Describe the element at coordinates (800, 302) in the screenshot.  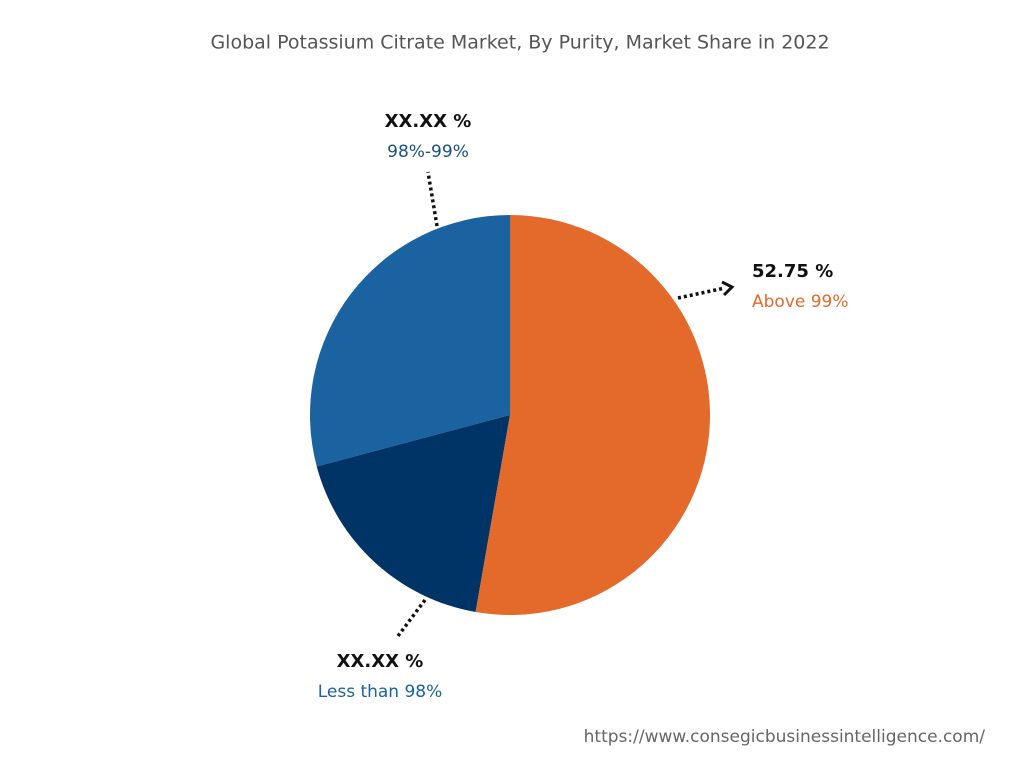
I see `category-label: Above 99%` at that location.